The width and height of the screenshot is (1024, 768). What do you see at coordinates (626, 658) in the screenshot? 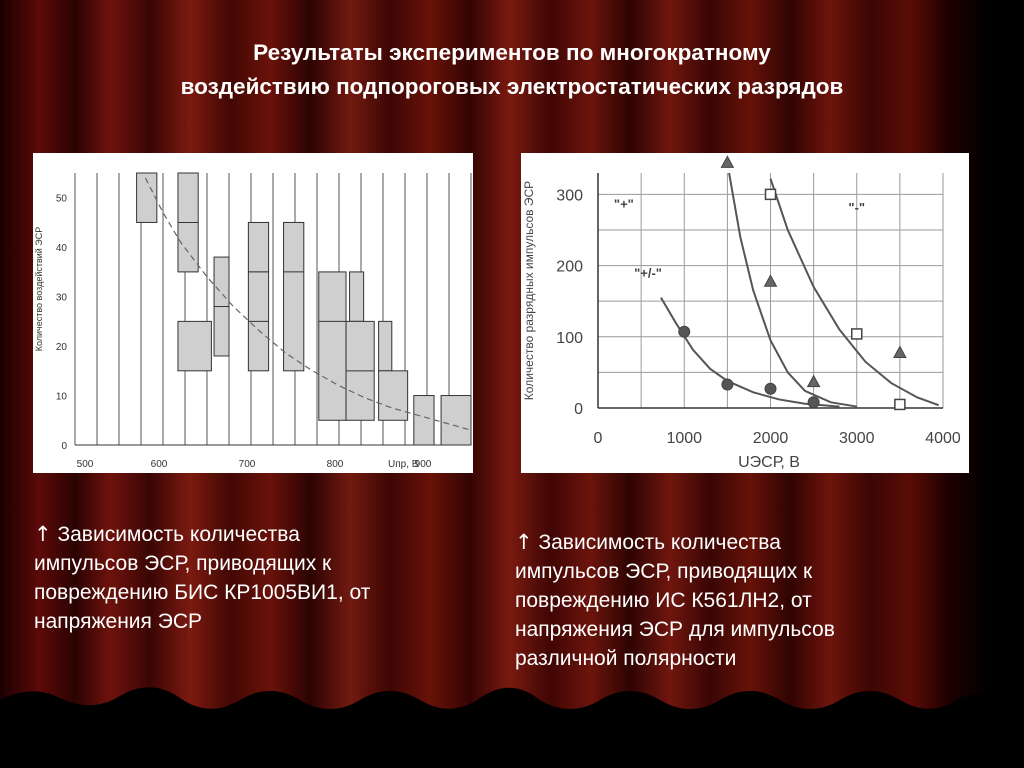
I see `right-caption-line-5: различной полярности` at bounding box center [626, 658].